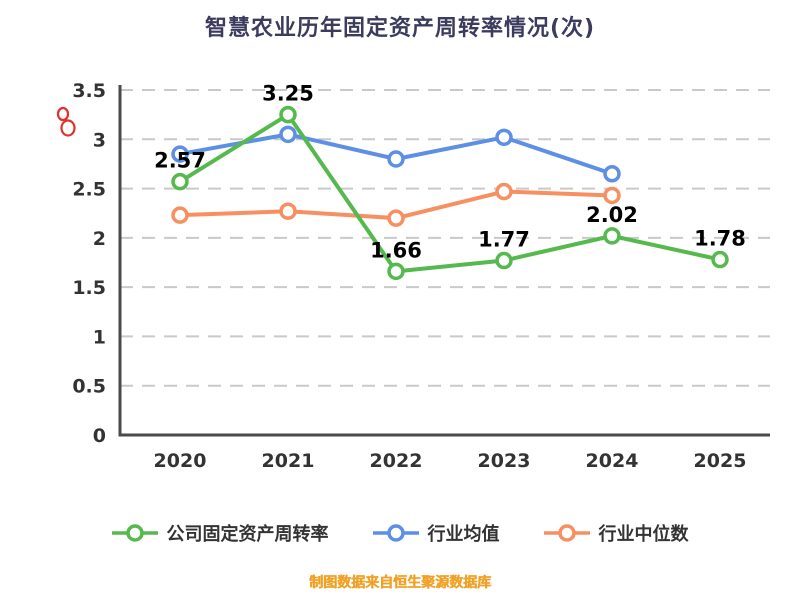  Describe the element at coordinates (288, 461) in the screenshot. I see `x-tick-label: 2021` at that location.